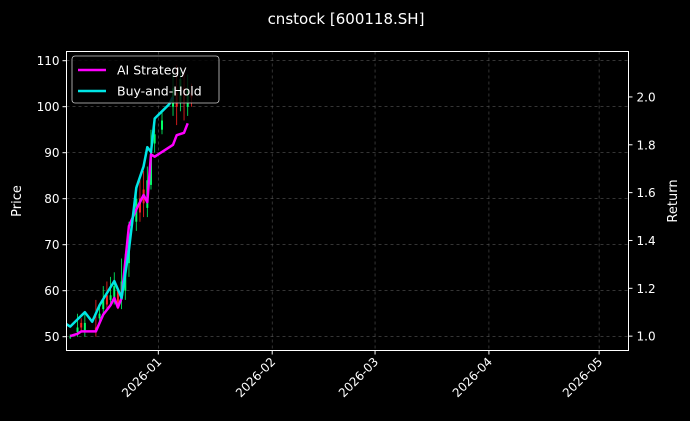  What do you see at coordinates (17, 201) in the screenshot?
I see `y-axis-left-label: Price` at bounding box center [17, 201].